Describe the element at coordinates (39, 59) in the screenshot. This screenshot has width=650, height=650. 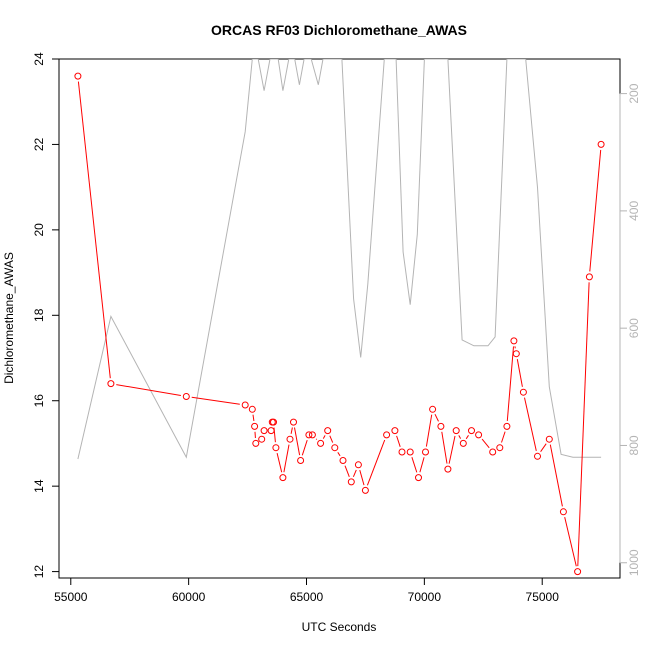
I see `y-tick-label: 24` at that location.